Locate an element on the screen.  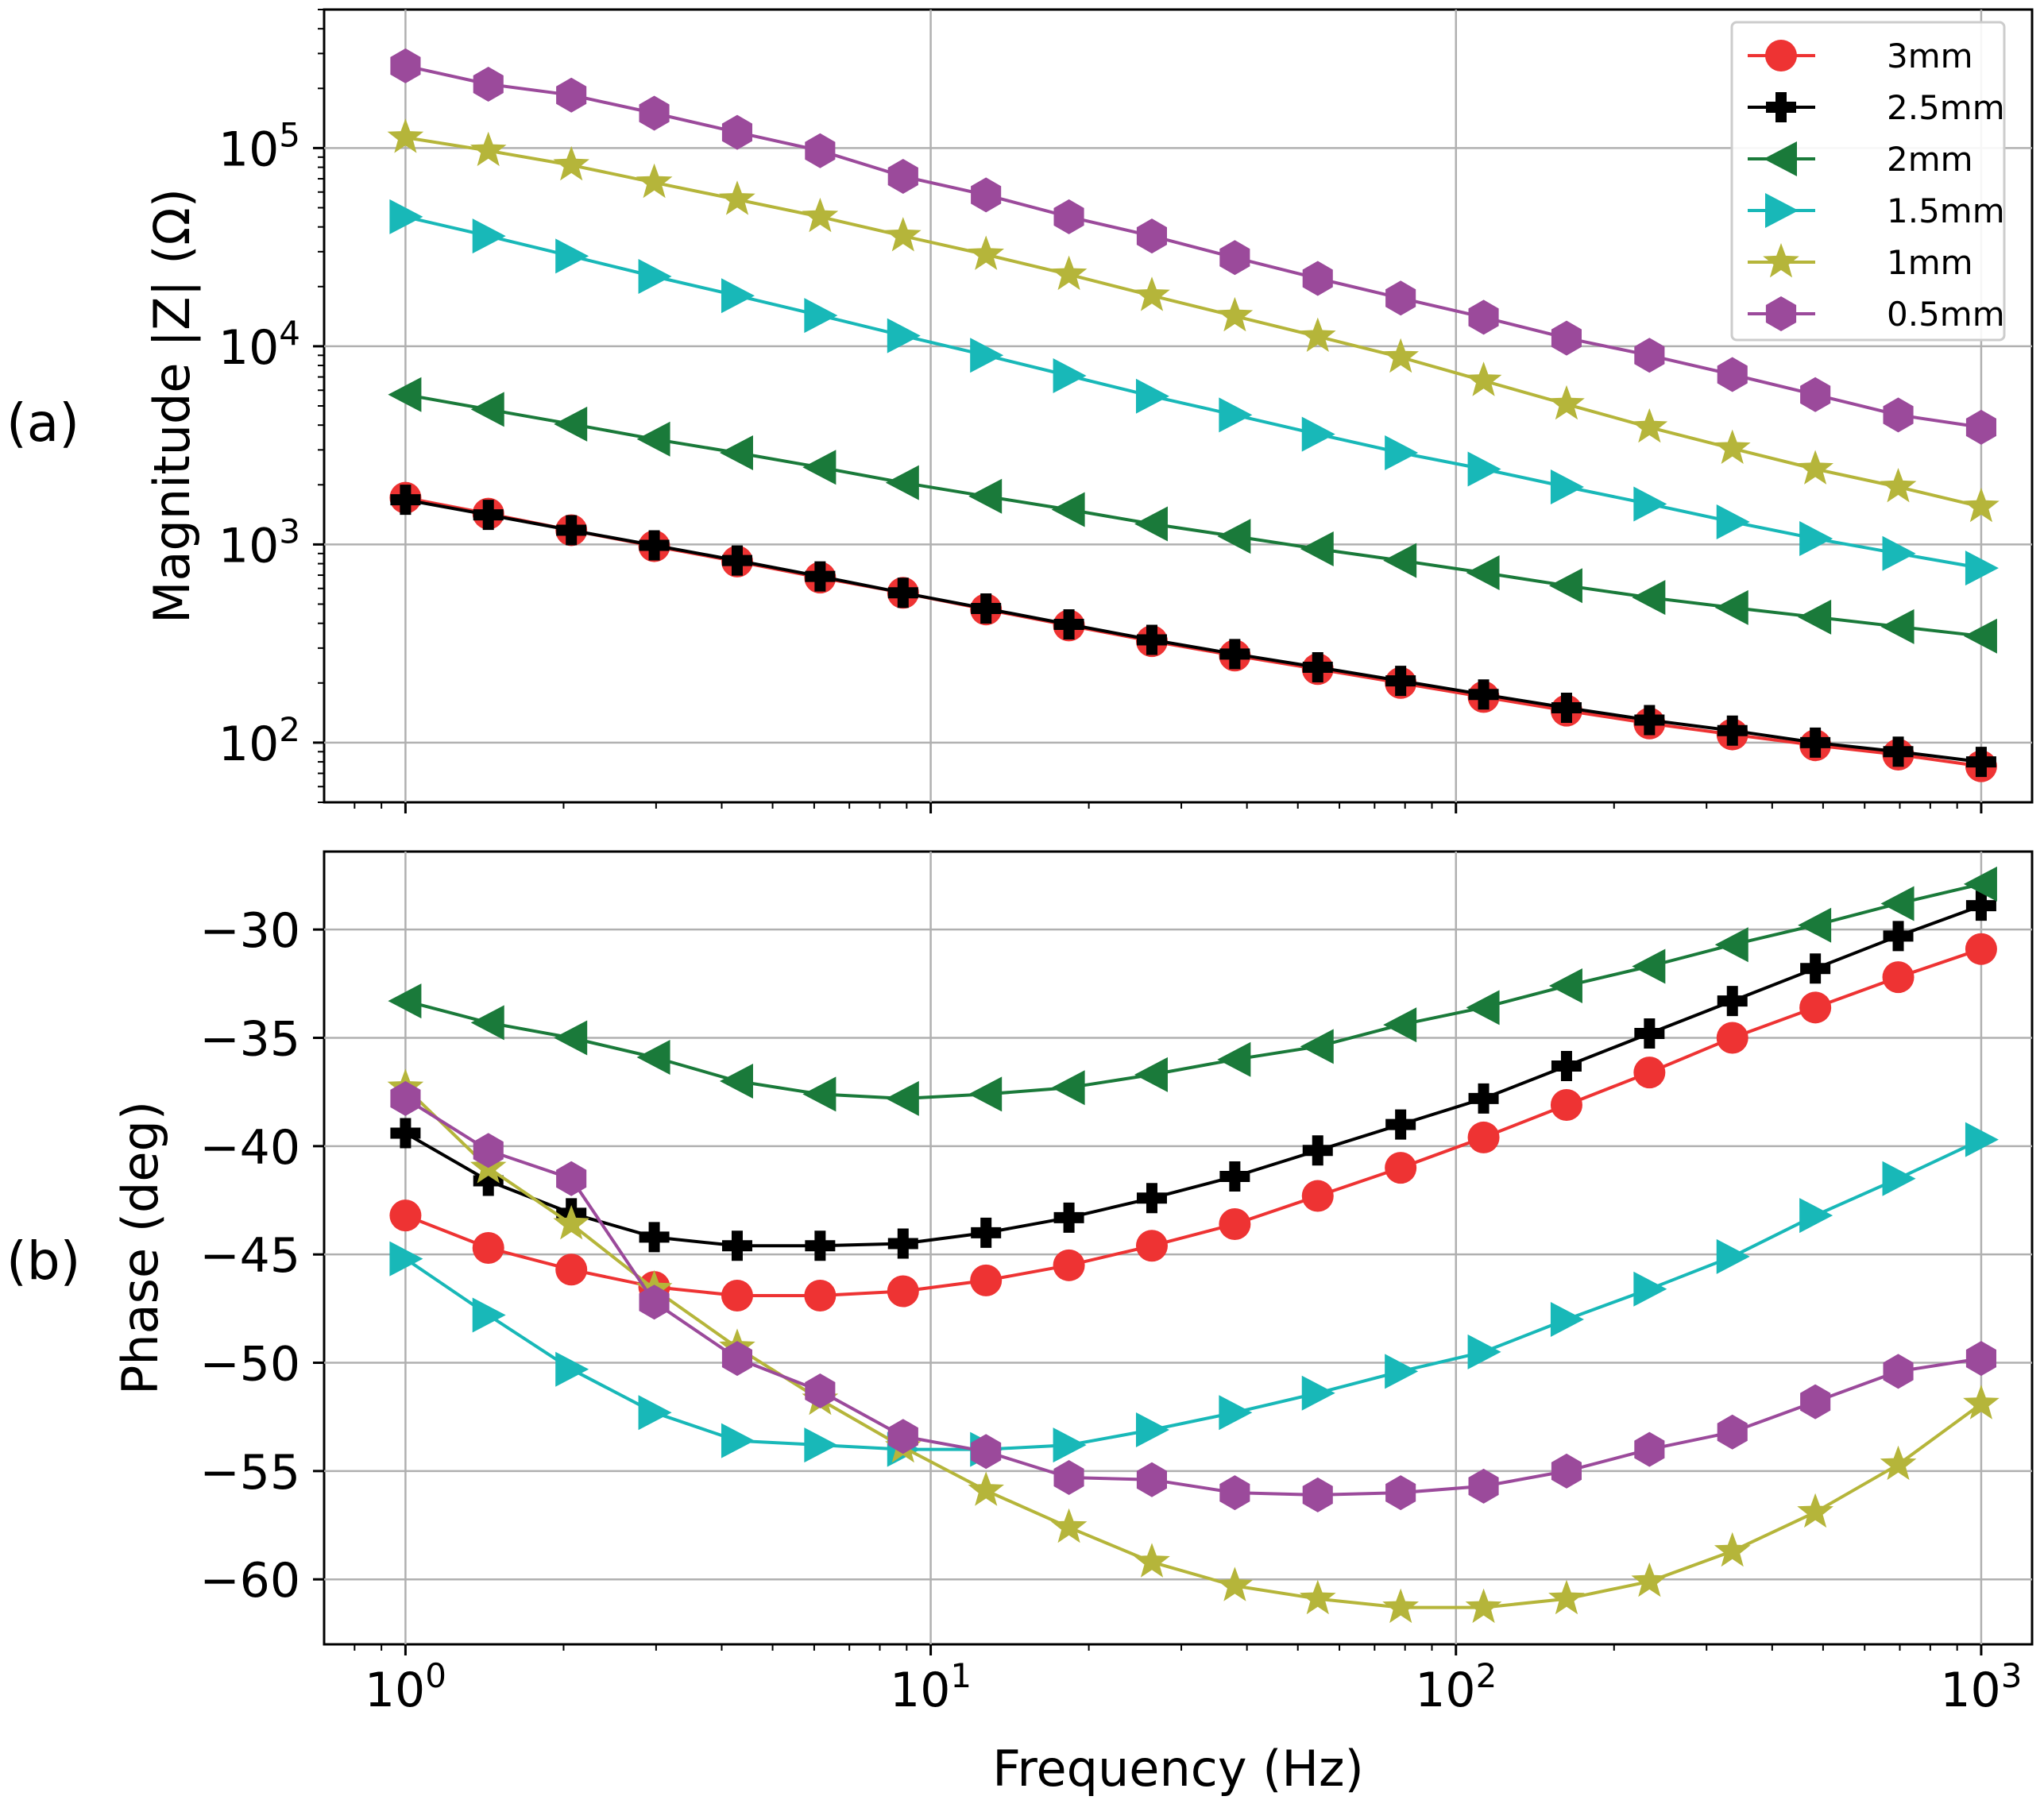
y-tick-label: 103 is located at coordinates (259, 543).